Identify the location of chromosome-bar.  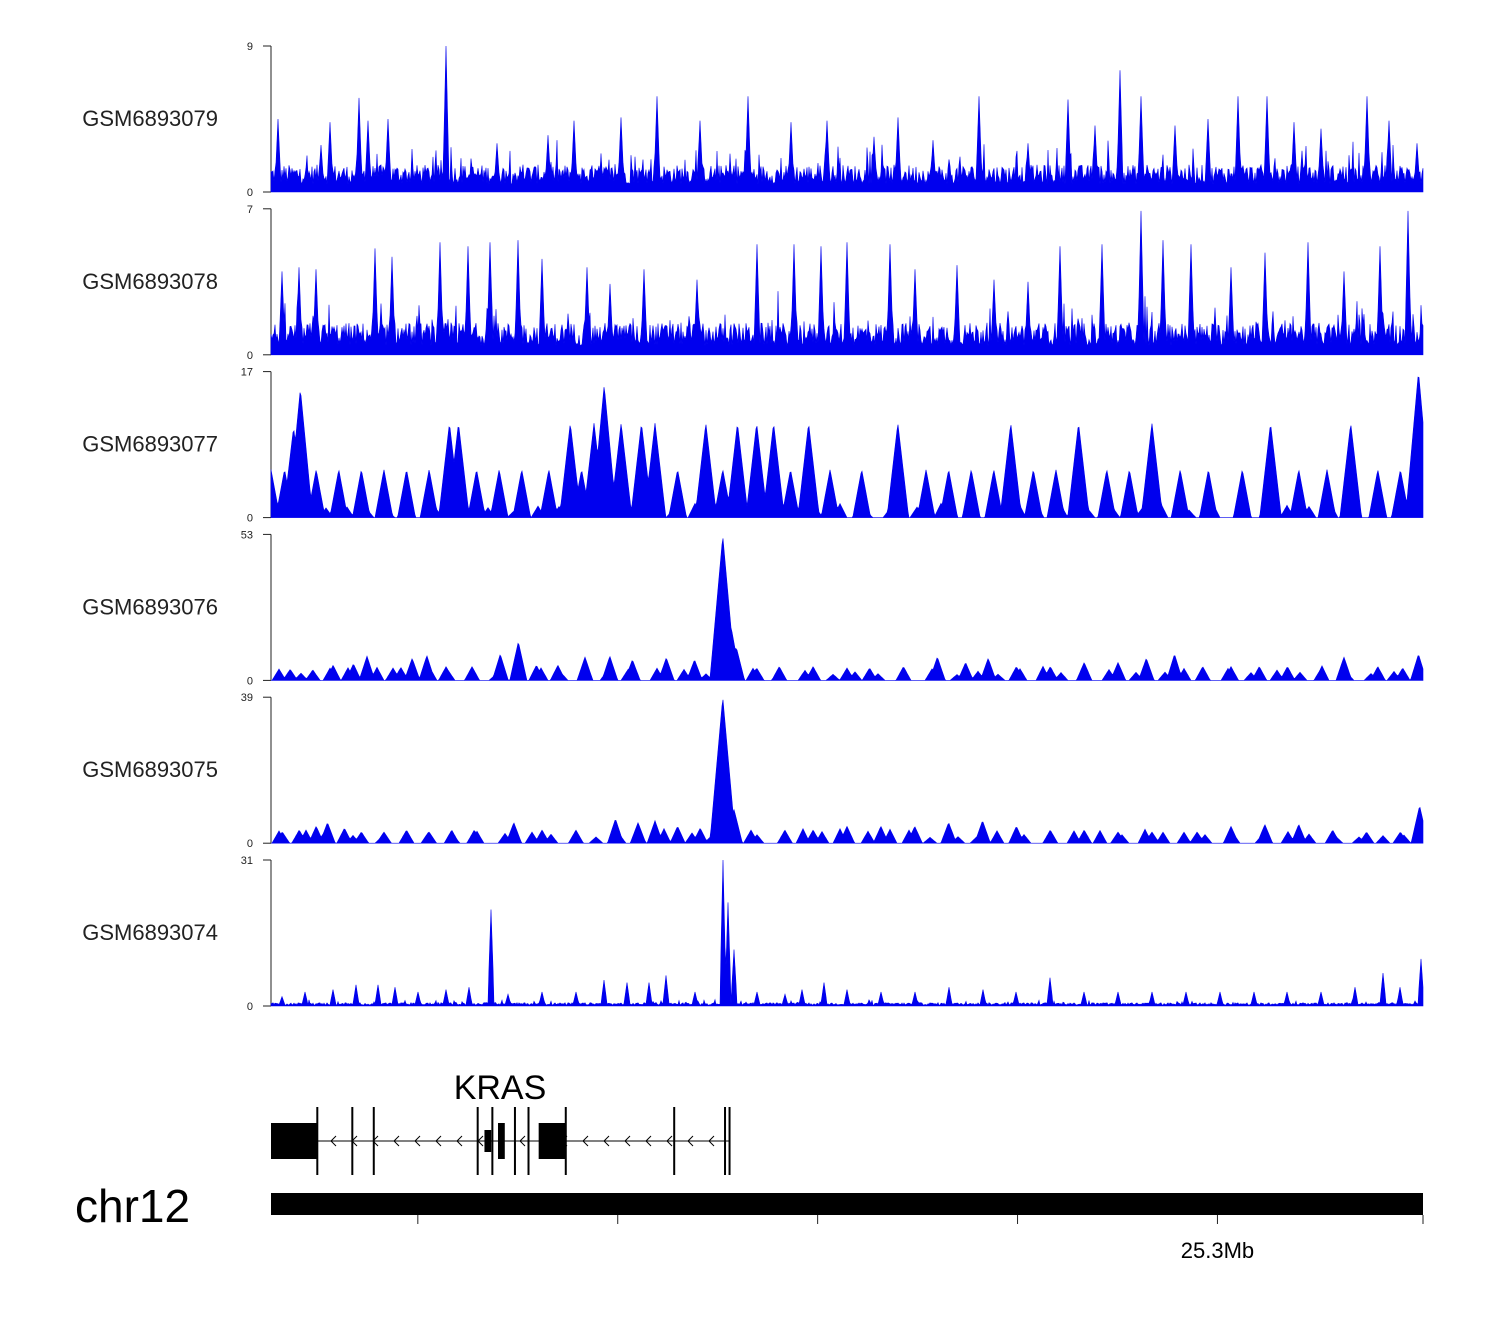
(847, 1204).